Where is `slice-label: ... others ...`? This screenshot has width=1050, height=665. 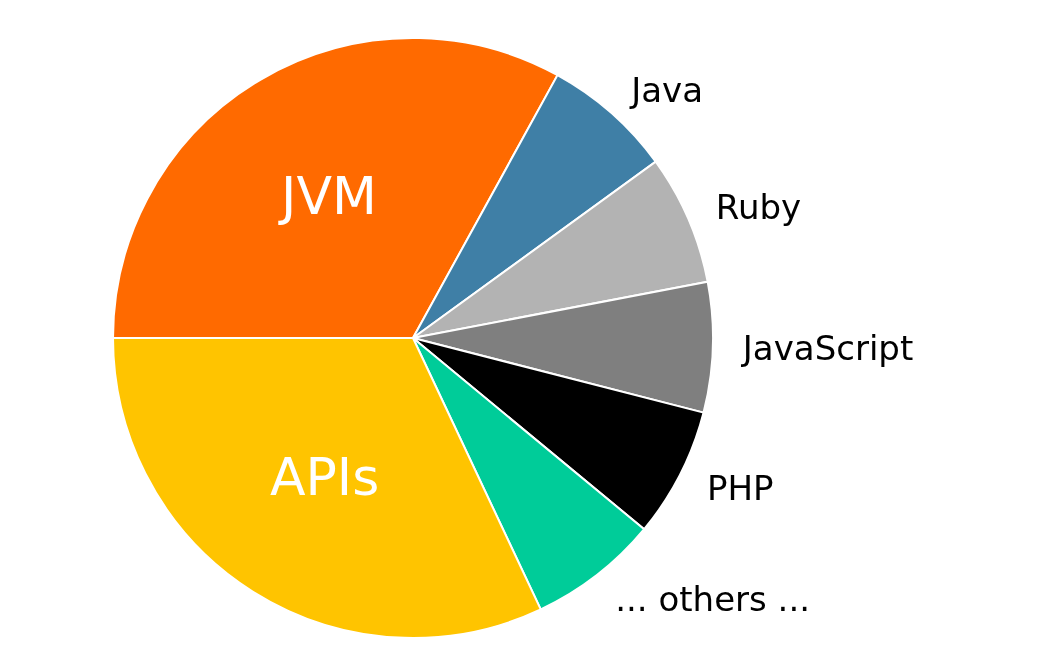 slice-label: ... others ... is located at coordinates (713, 598).